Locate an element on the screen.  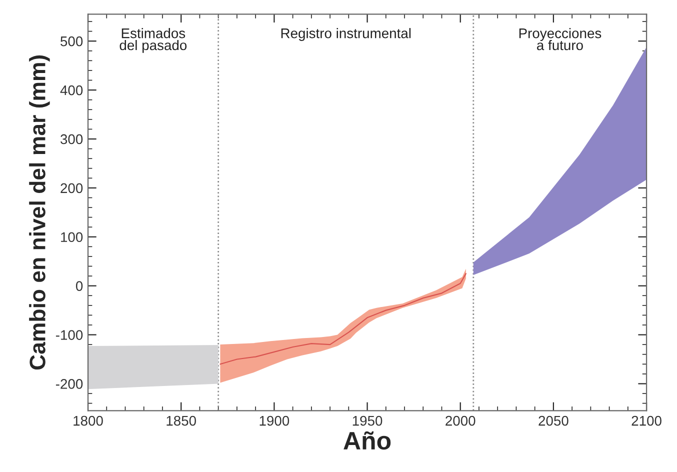
line-series is located at coordinates (343, 319).